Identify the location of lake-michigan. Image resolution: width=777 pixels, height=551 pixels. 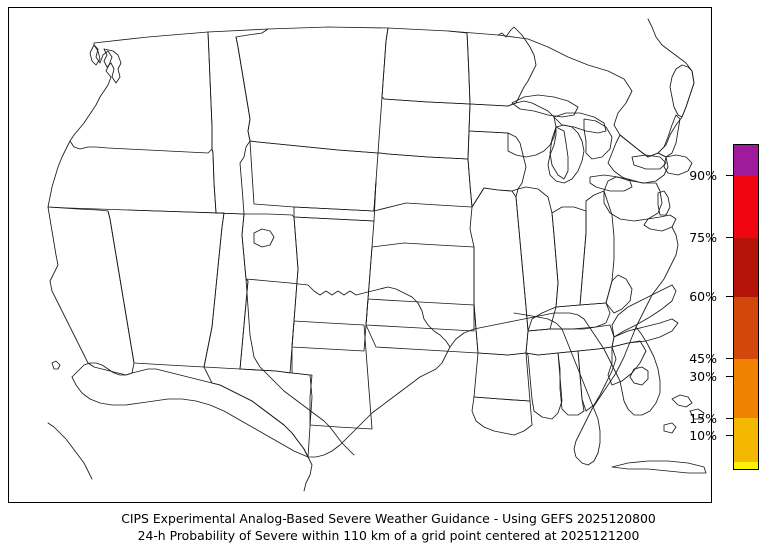
(559, 153).